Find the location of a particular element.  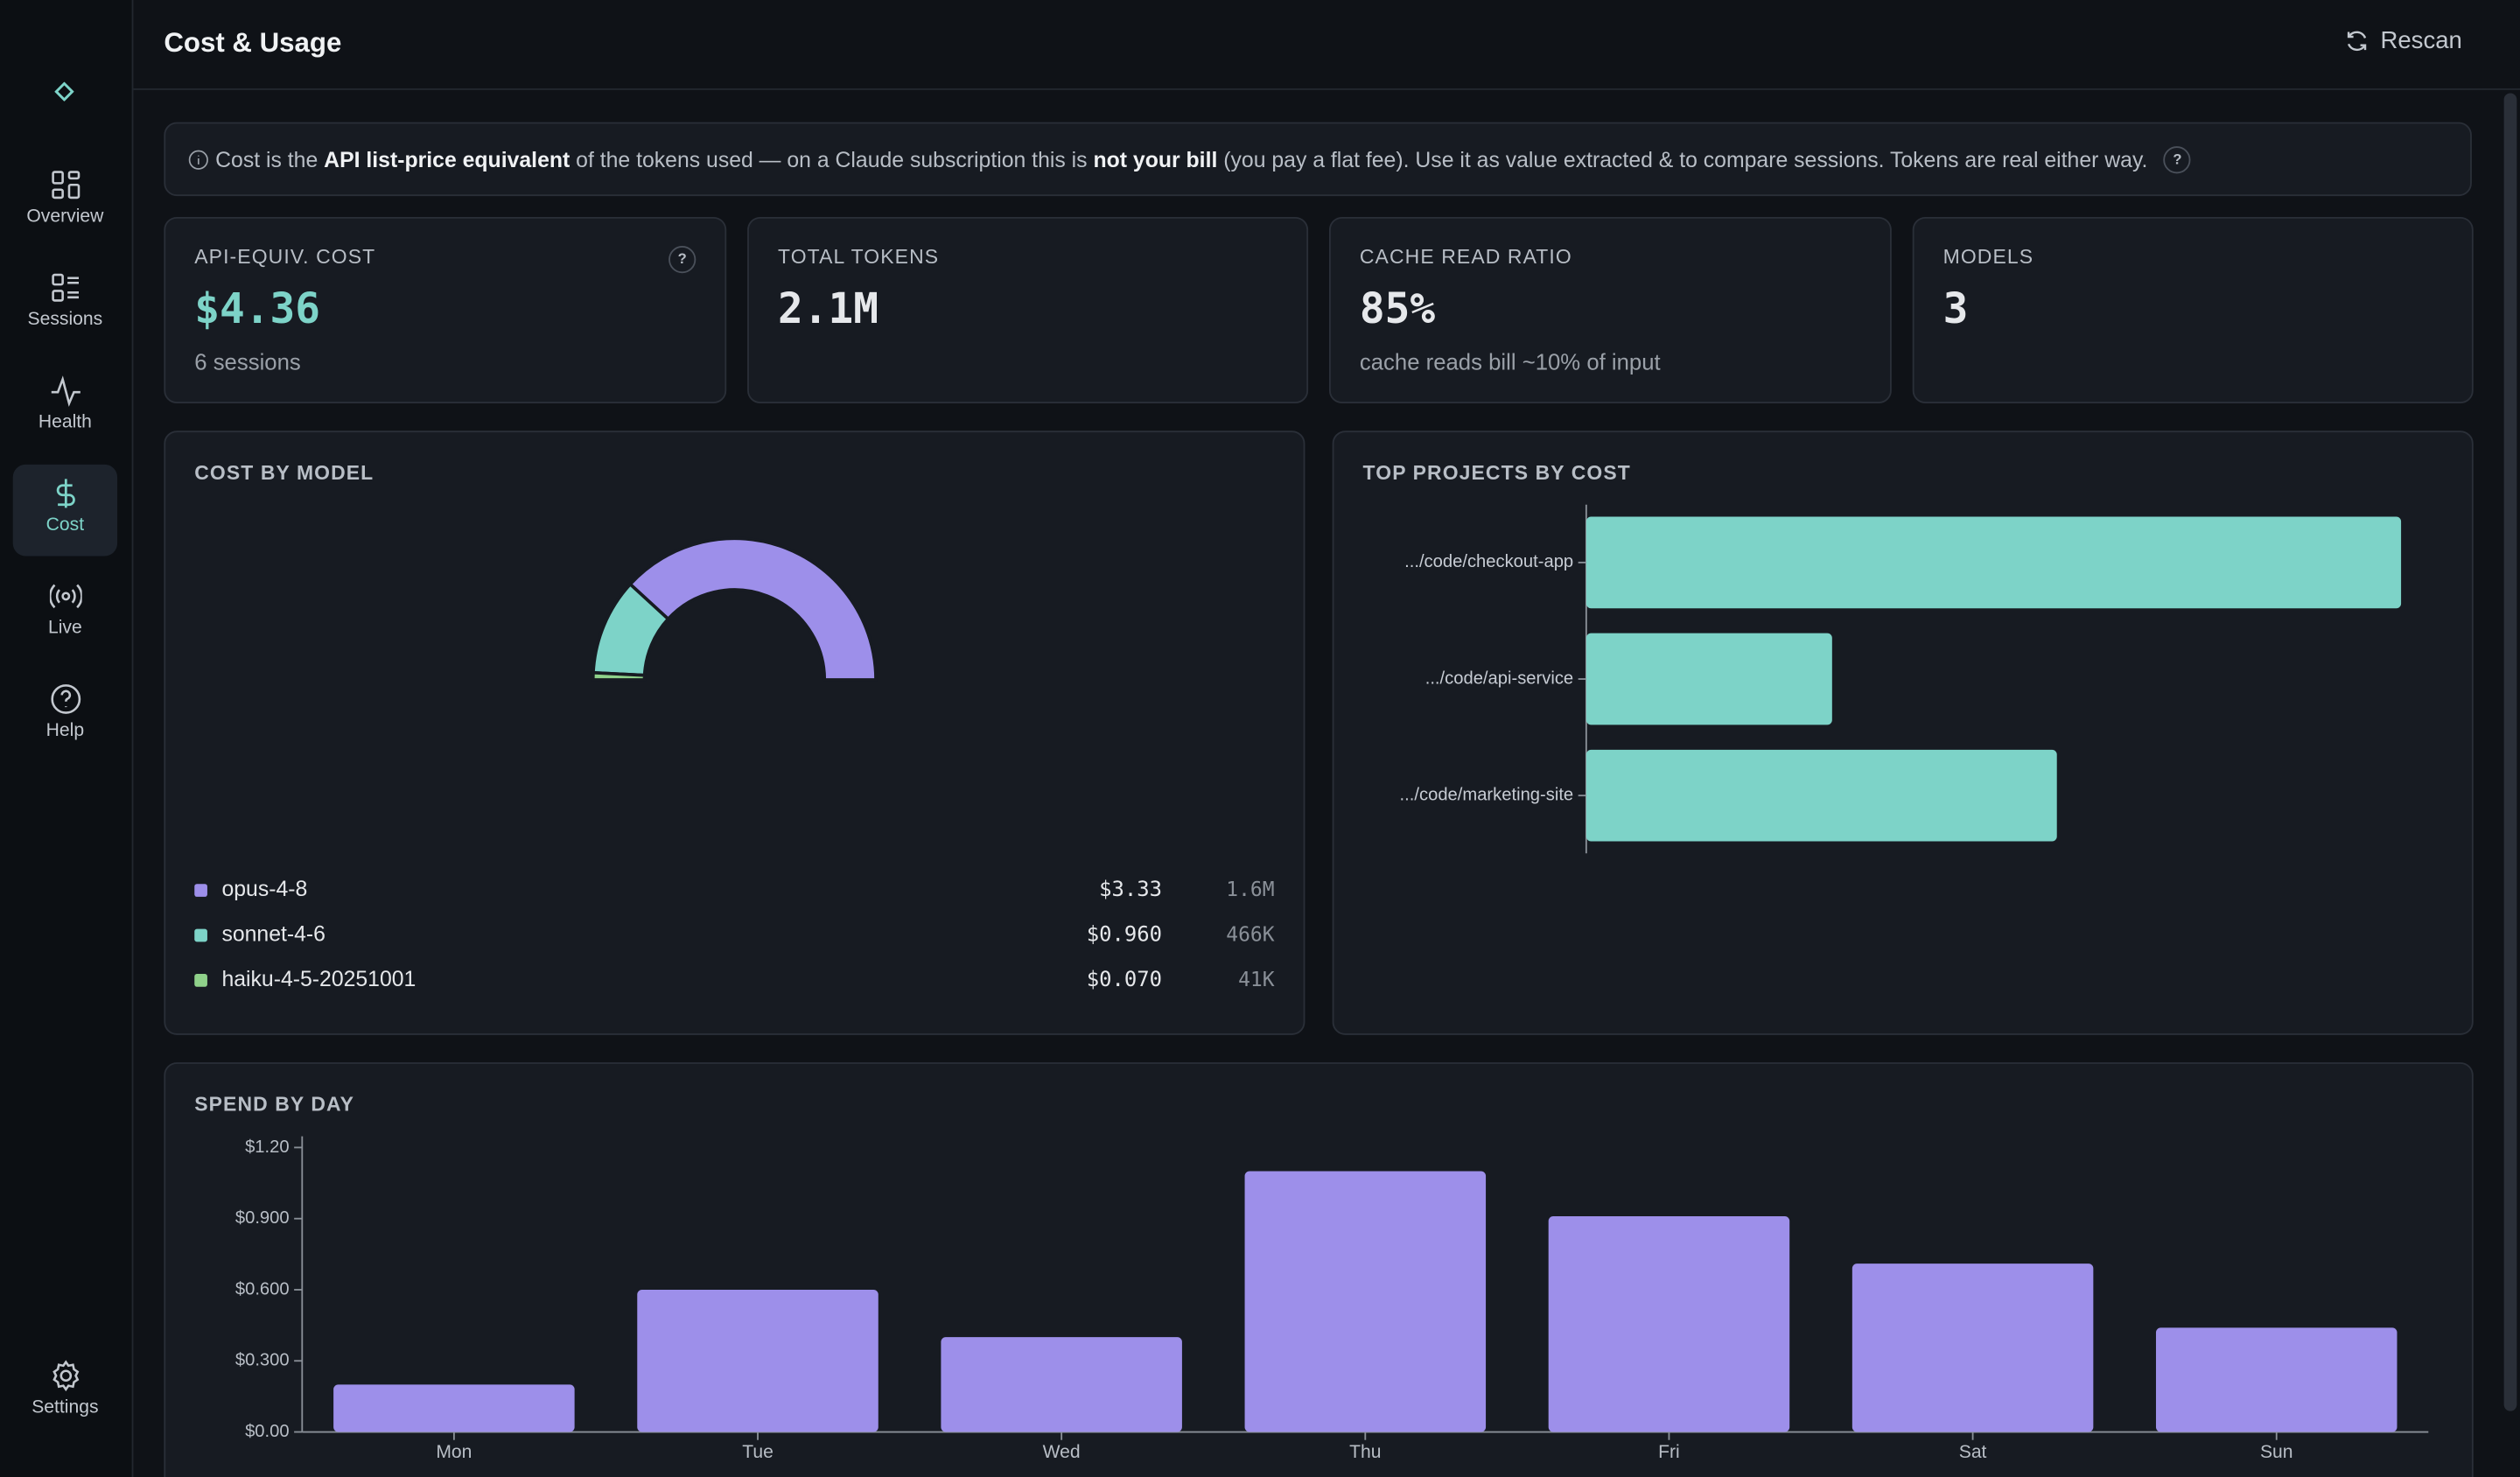

y-tick-label: $0.600 is located at coordinates (262, 1288).